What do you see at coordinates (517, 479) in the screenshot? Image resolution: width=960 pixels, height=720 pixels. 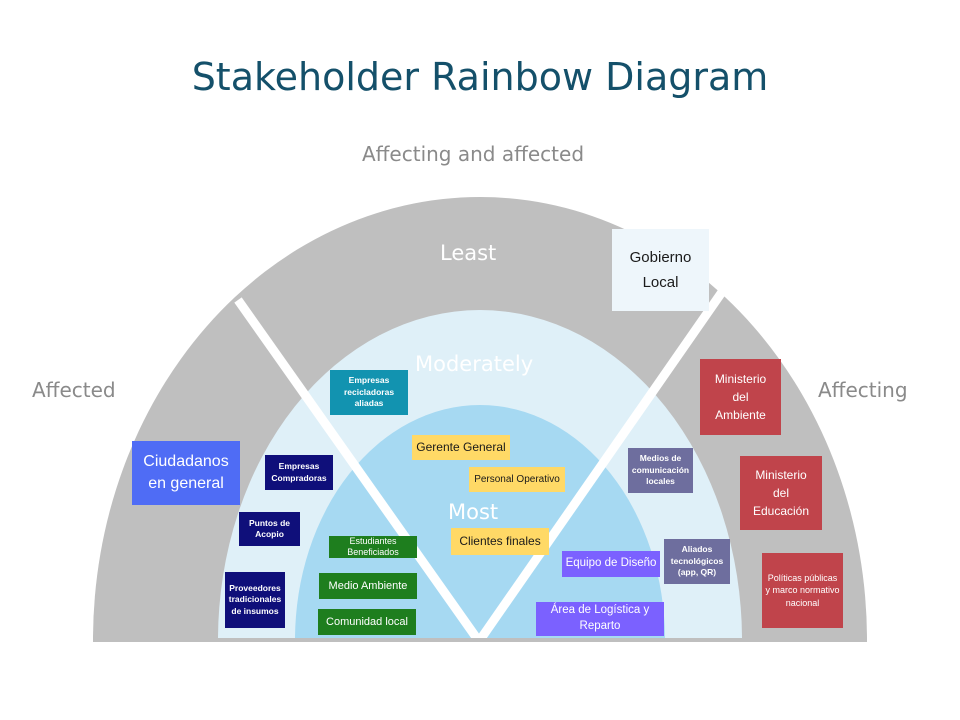 I see `box-personal-operativo: Personal Operativo` at bounding box center [517, 479].